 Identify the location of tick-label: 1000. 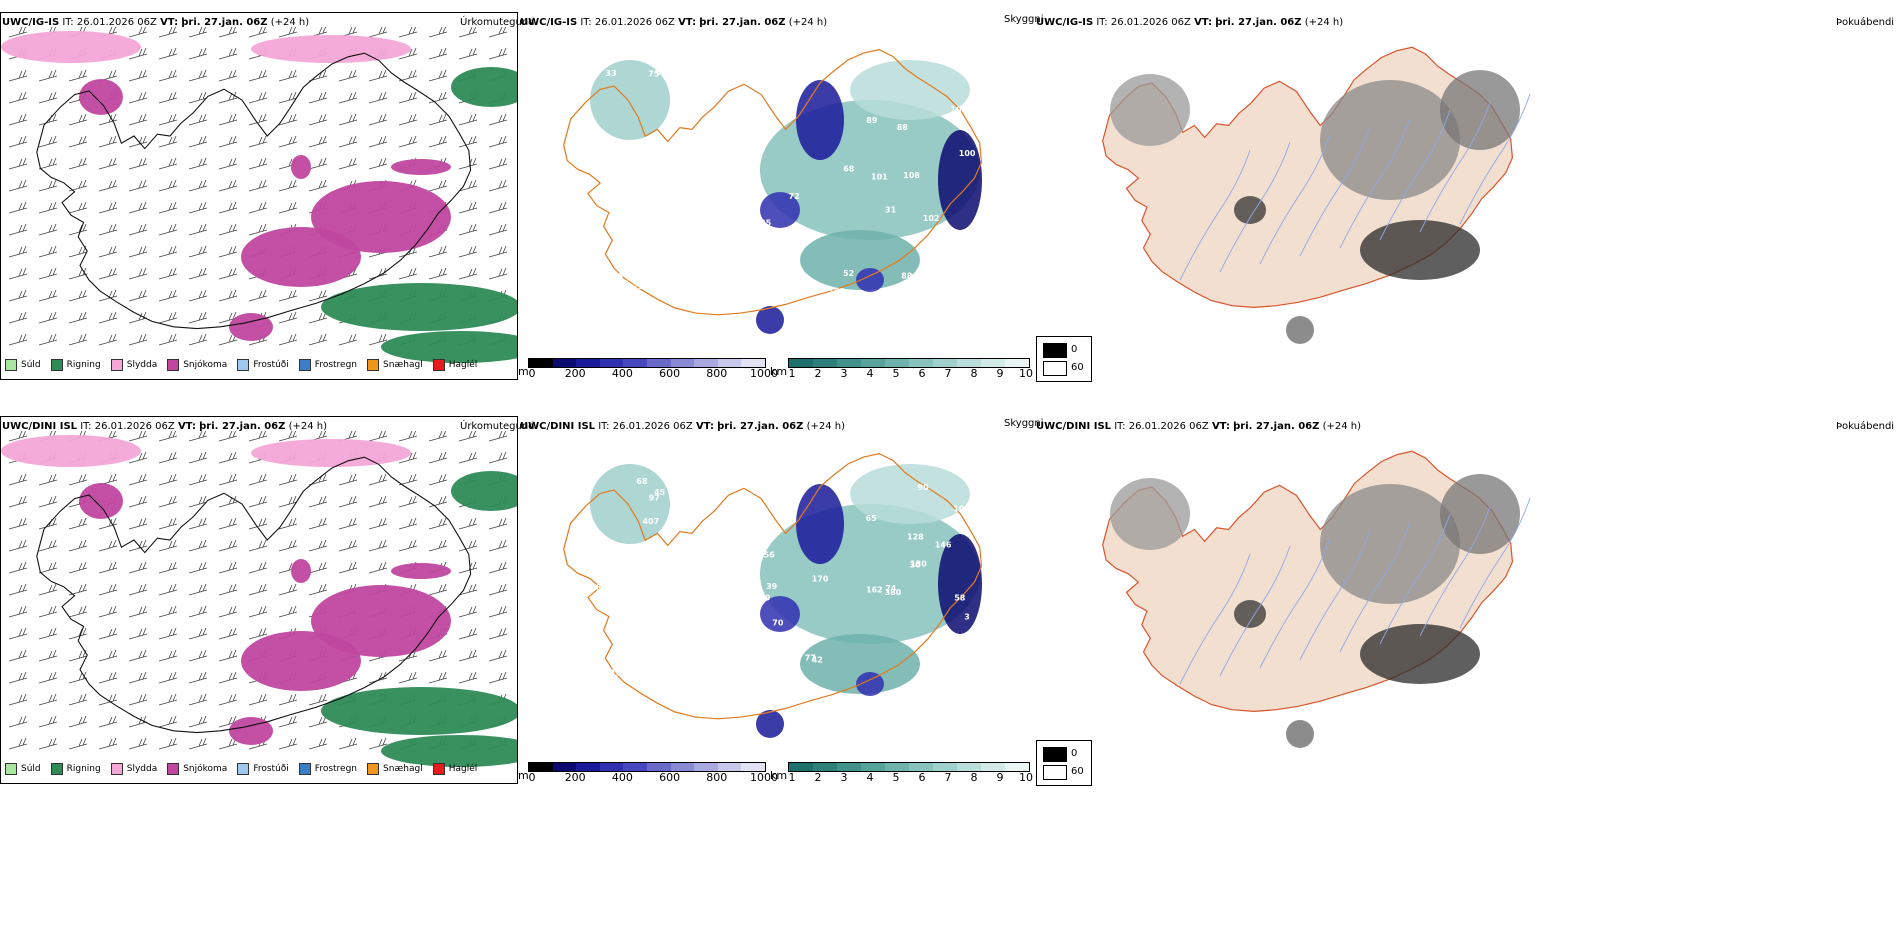
(764, 777).